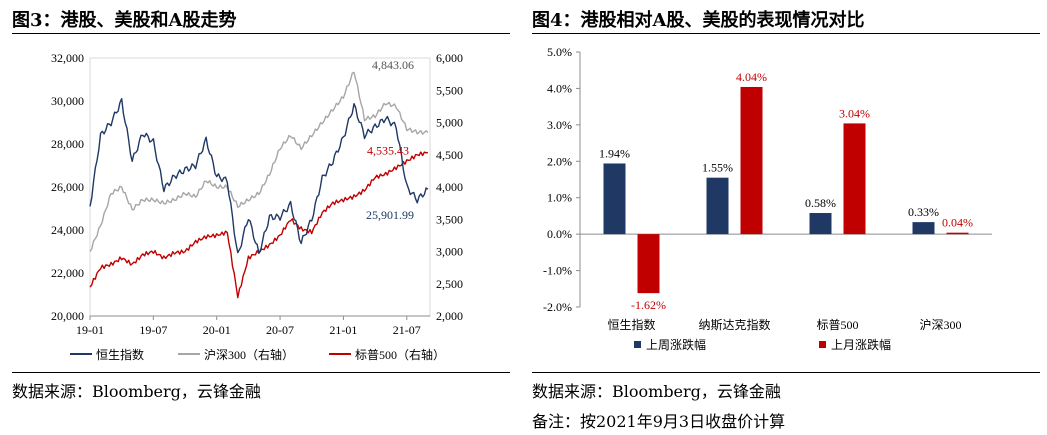 The height and width of the screenshot is (435, 1047). I want to click on legend-swatch-last-month, so click(822, 344).